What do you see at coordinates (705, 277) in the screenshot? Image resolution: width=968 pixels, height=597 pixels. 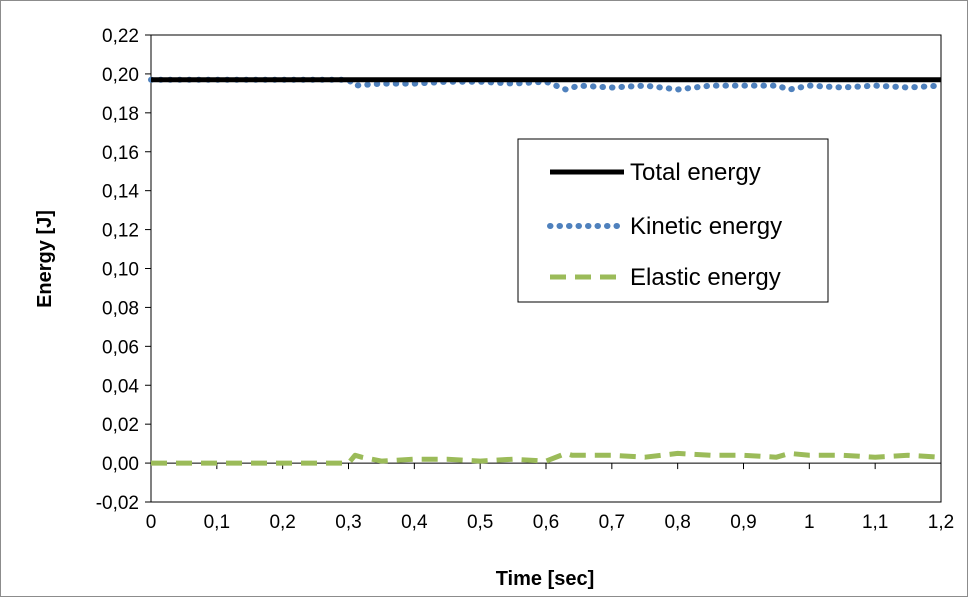 I see `legend-label-elastic-energy: Elastic energy` at bounding box center [705, 277].